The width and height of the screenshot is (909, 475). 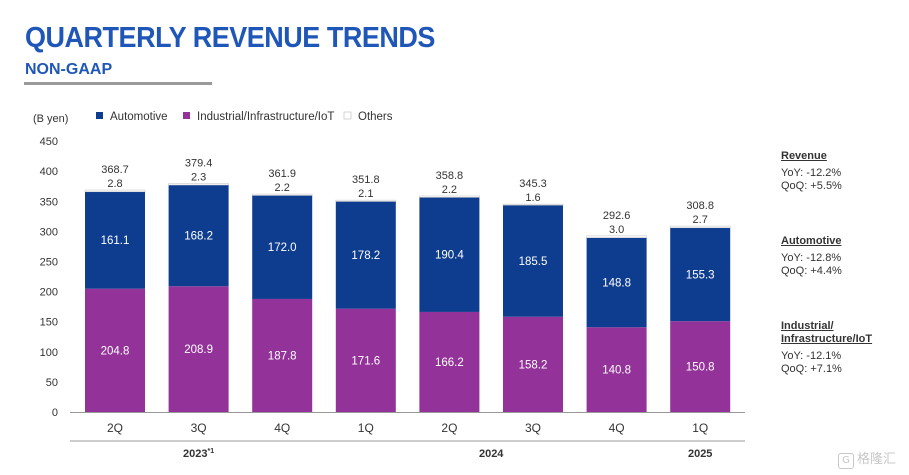 I want to click on total-label: 379.4, so click(x=199, y=164).